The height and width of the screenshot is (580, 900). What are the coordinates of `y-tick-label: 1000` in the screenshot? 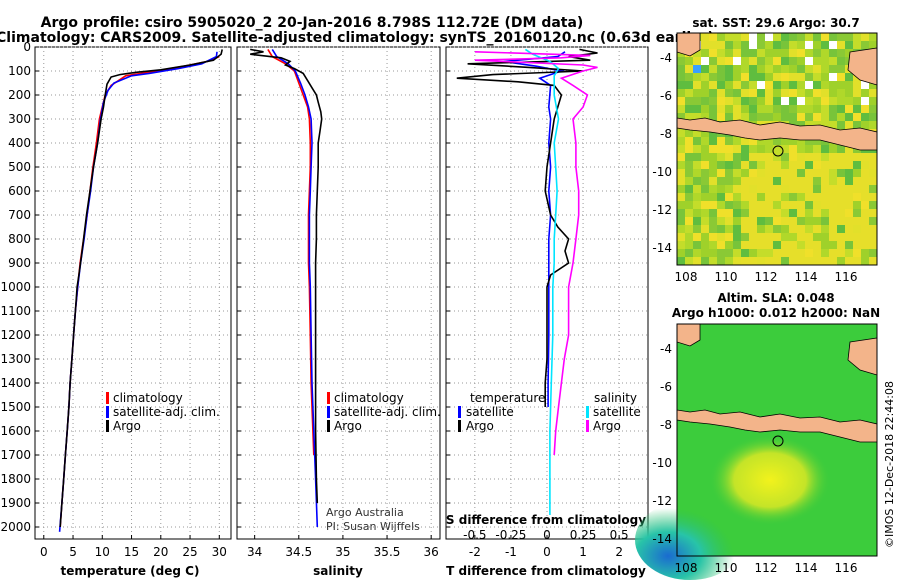 It's located at (15, 287).